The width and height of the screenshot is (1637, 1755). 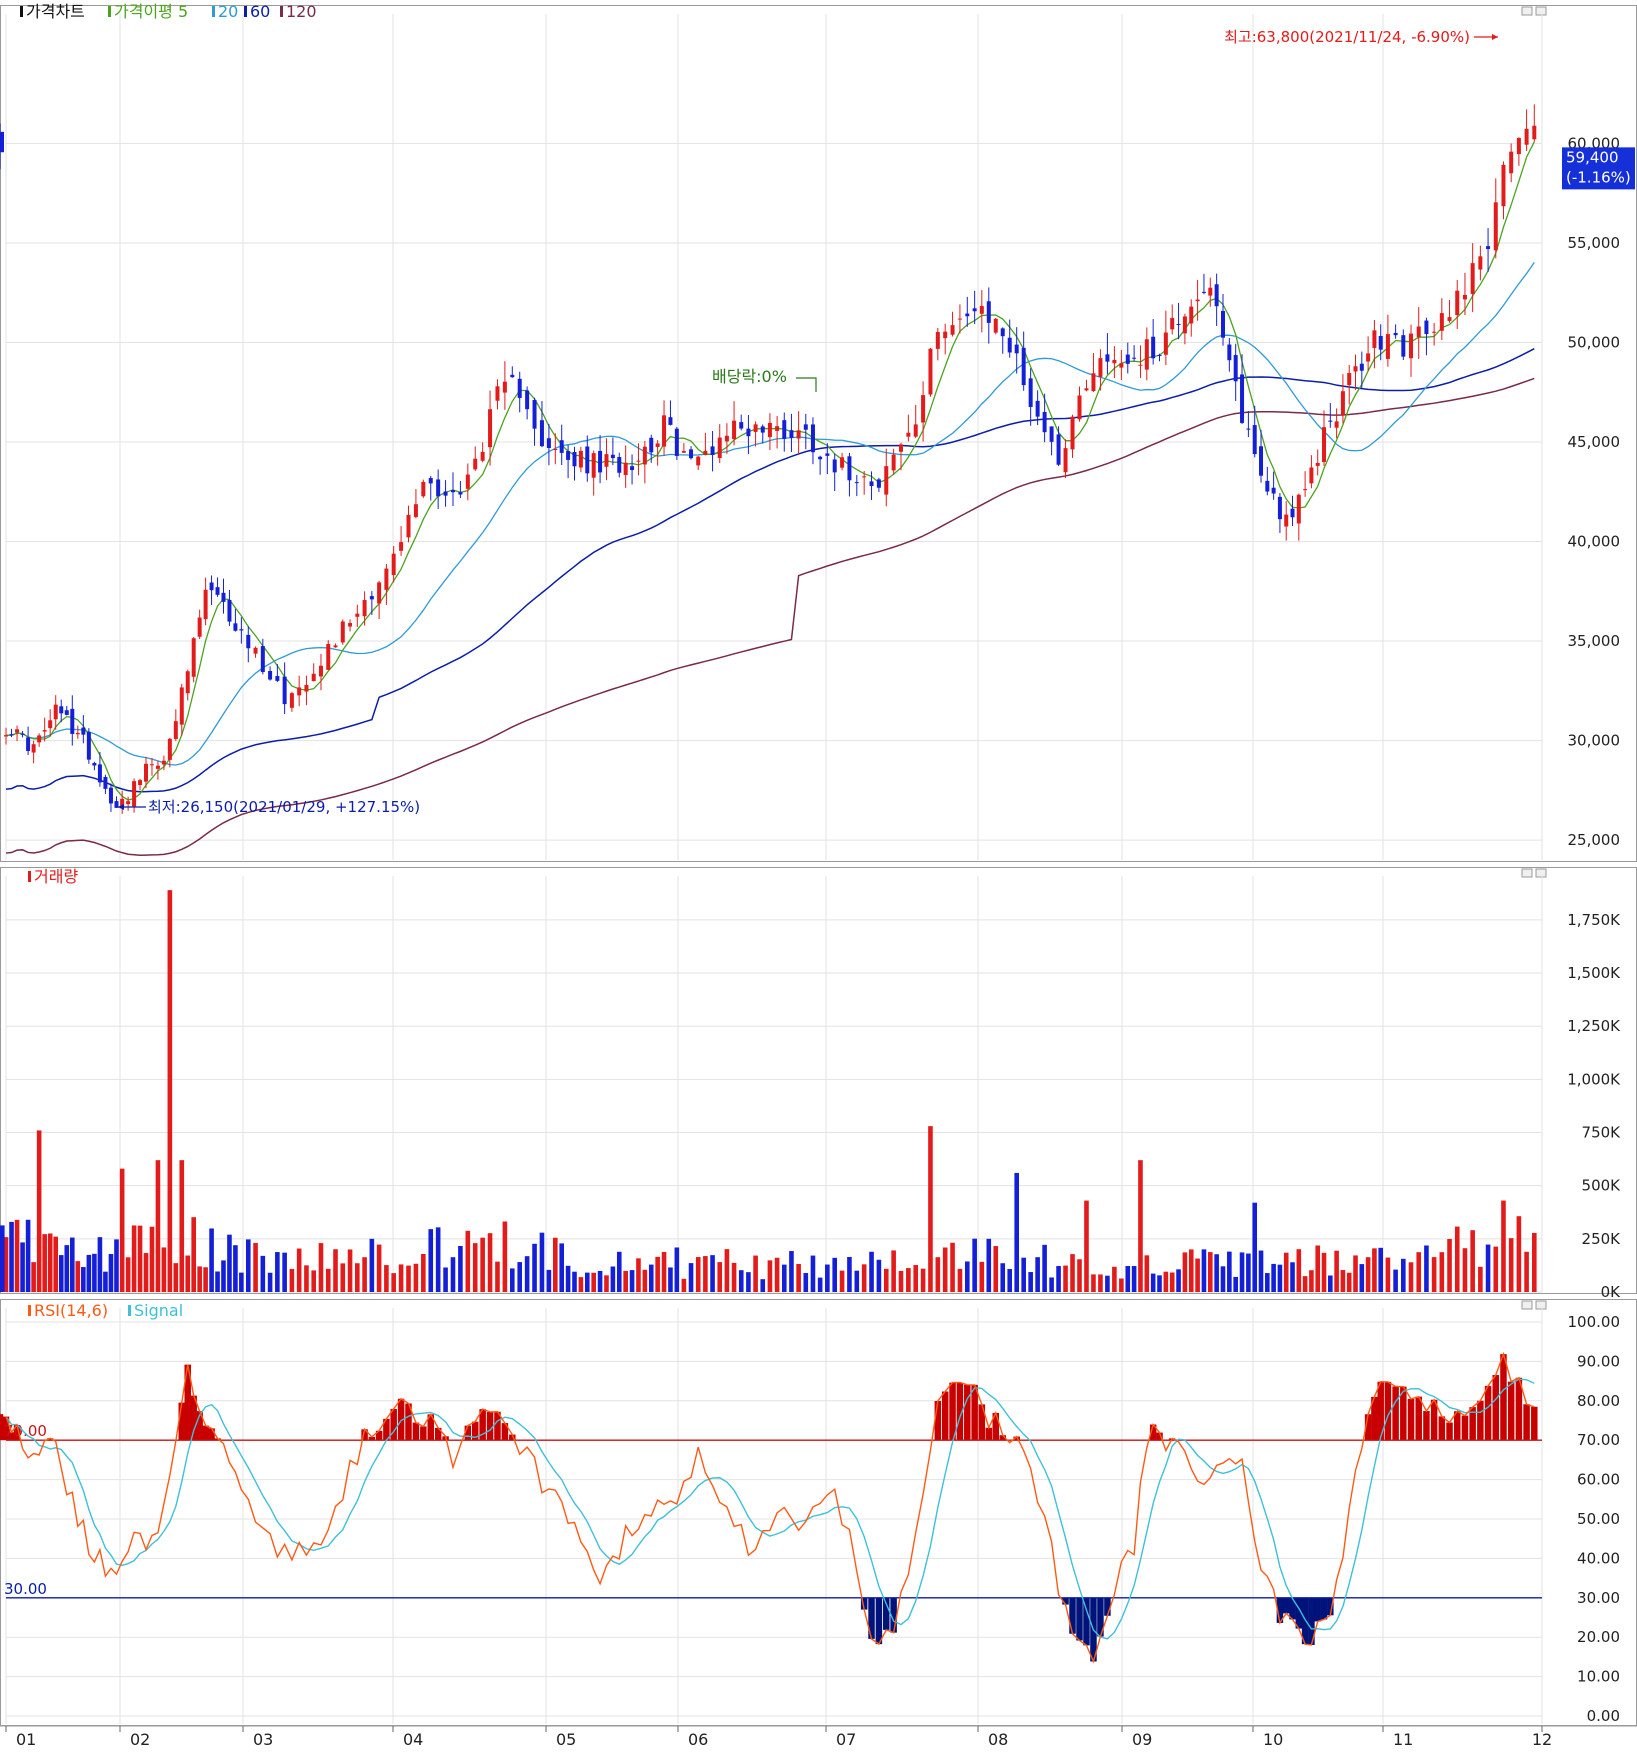 What do you see at coordinates (1598, 1440) in the screenshot?
I see `rsi-tick-label: 70.00` at bounding box center [1598, 1440].